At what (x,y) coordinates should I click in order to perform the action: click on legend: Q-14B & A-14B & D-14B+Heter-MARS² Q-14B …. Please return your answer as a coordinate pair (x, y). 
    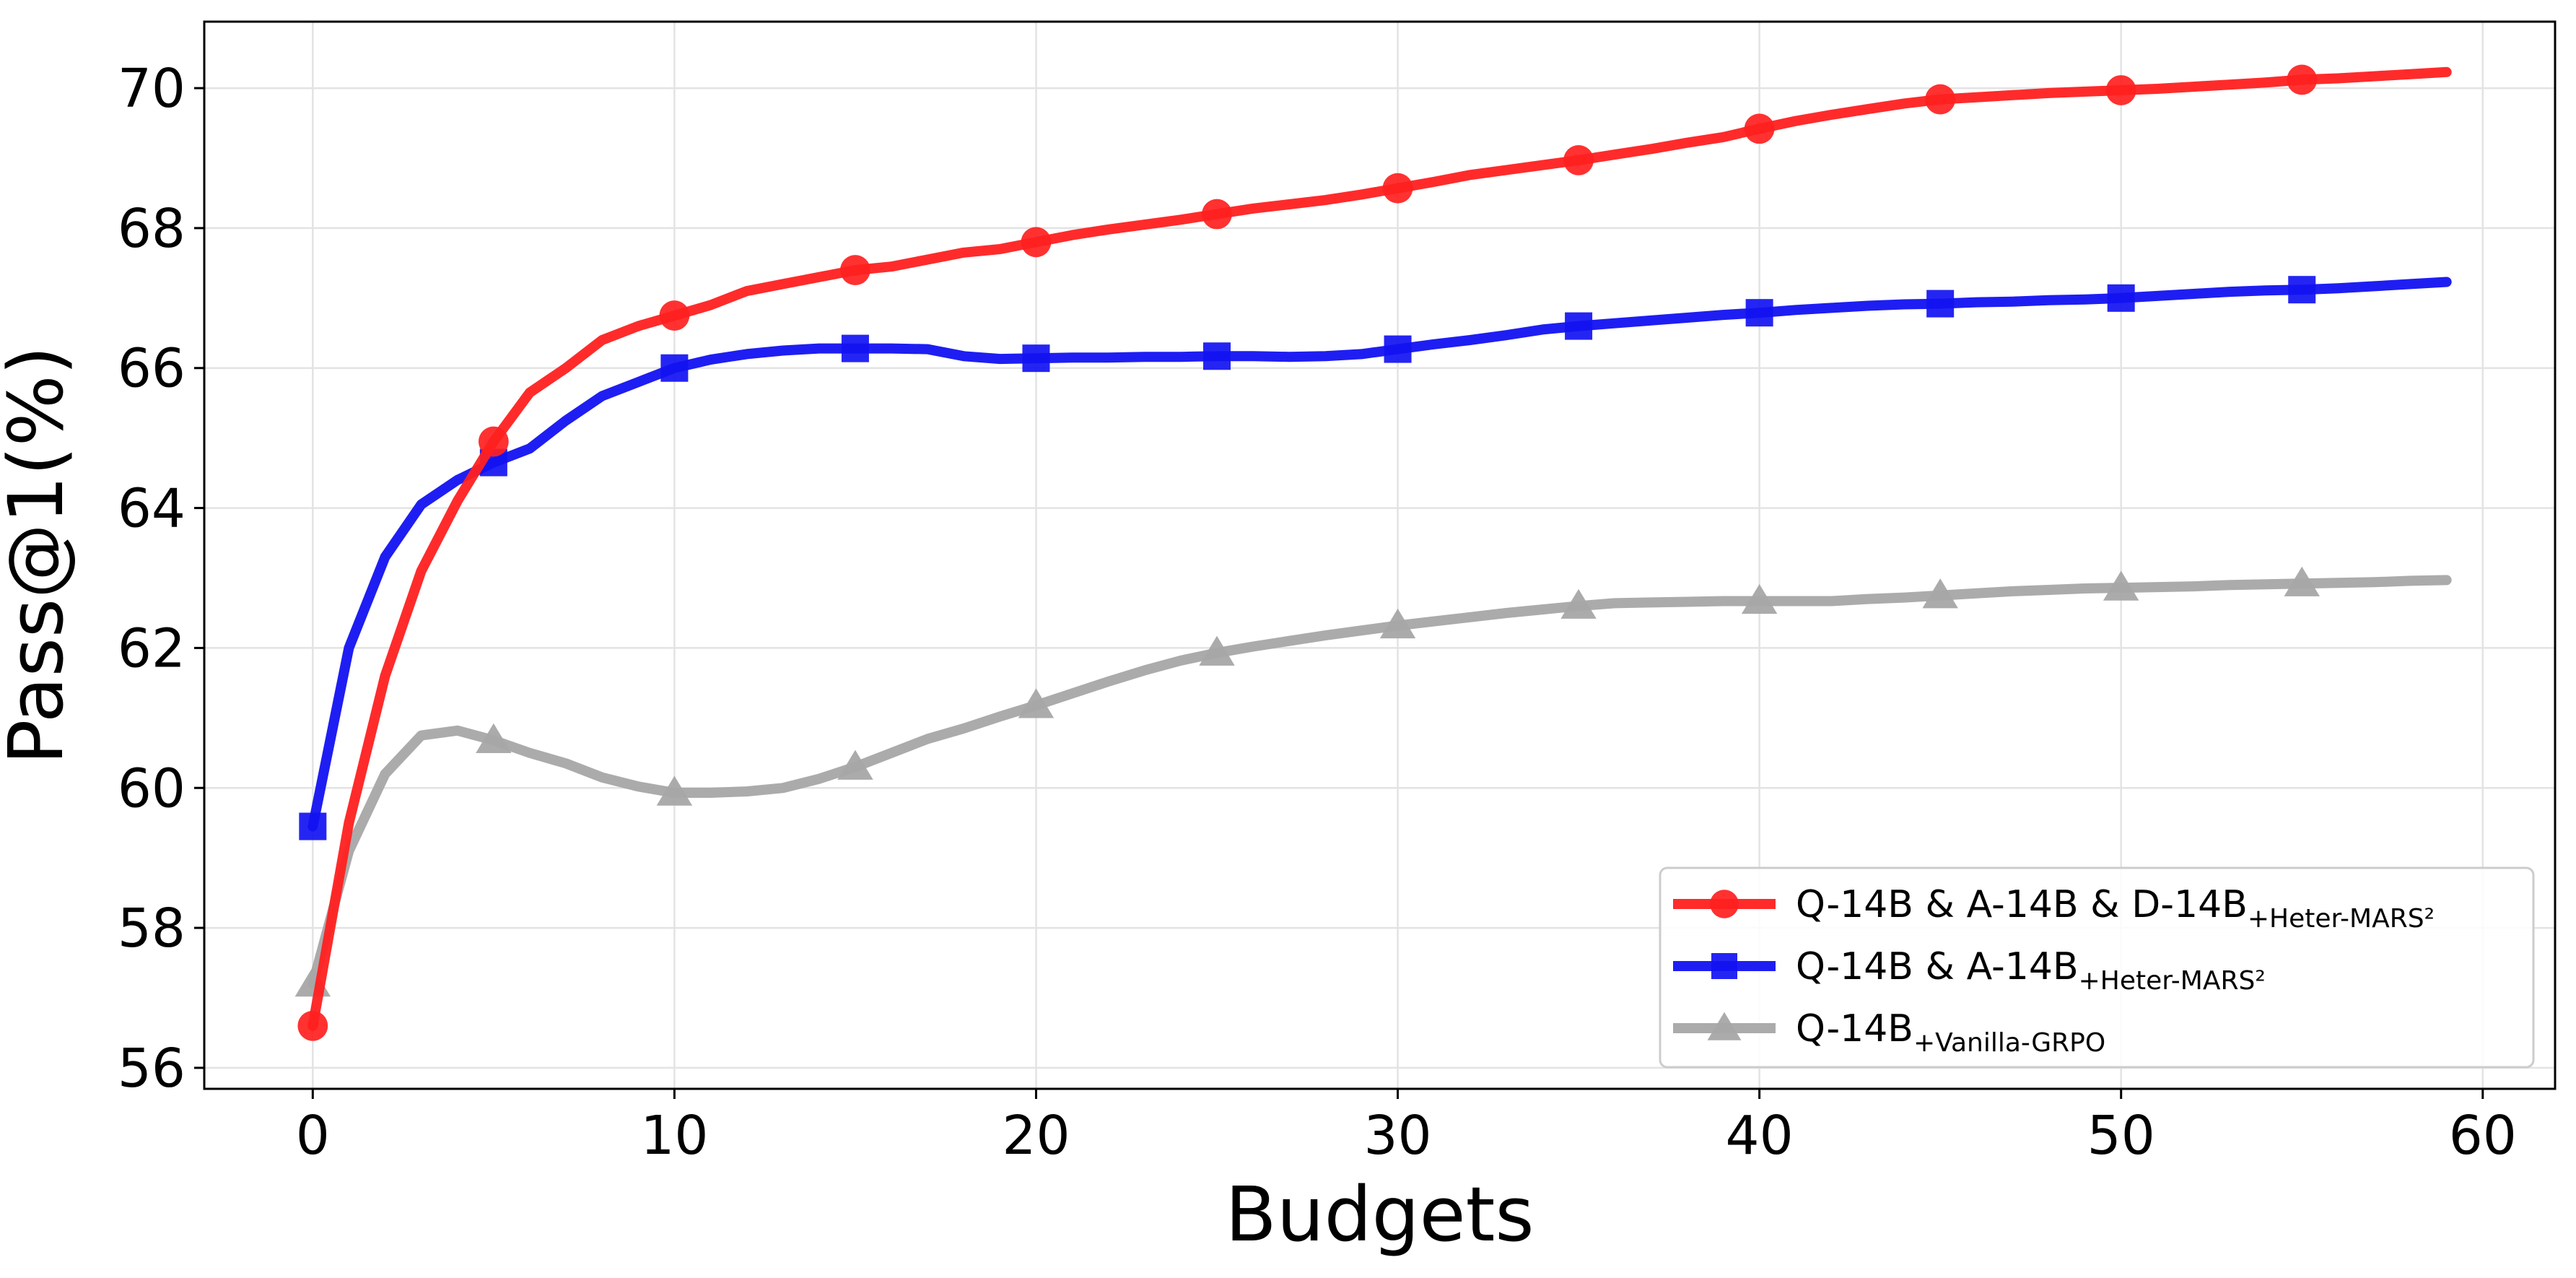
    Looking at the image, I should click on (2097, 968).